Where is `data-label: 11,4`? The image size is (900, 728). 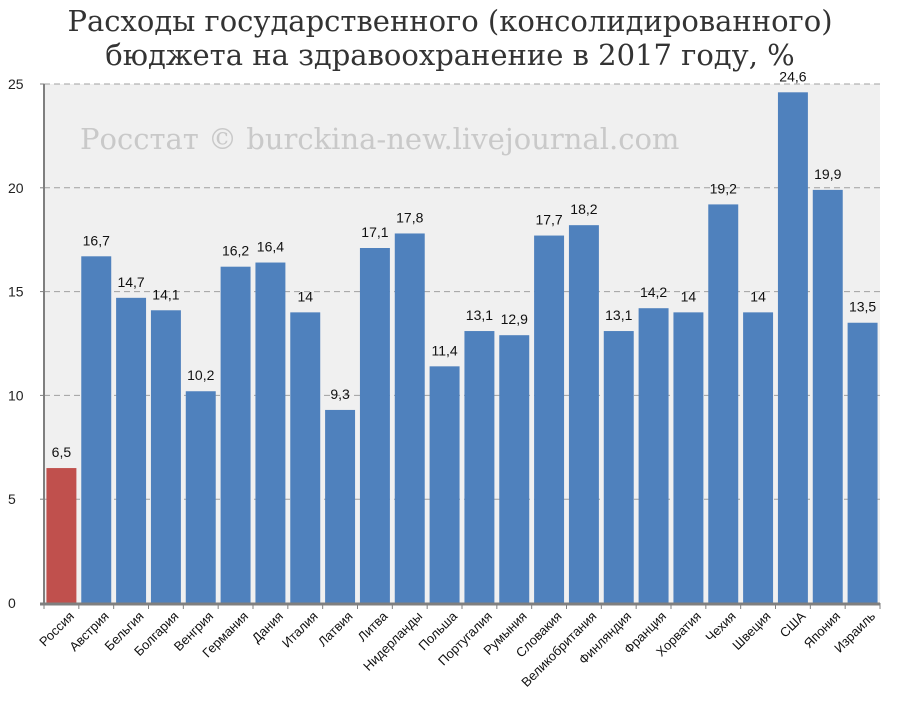 data-label: 11,4 is located at coordinates (444, 350).